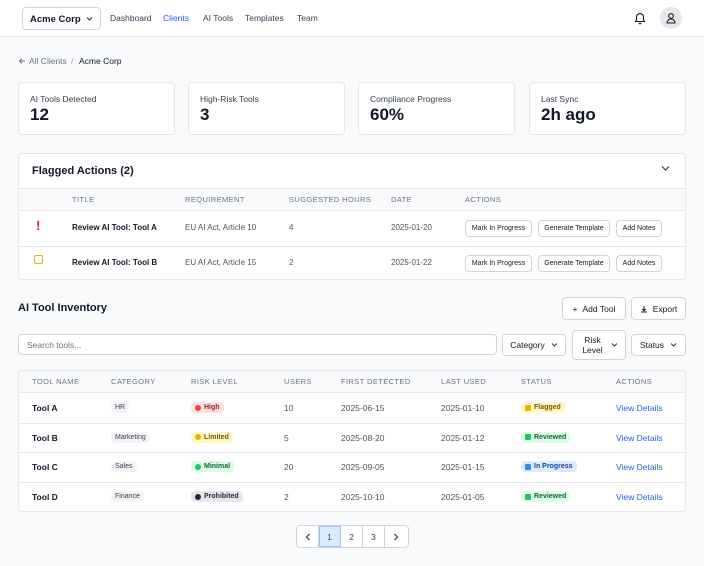 The image size is (704, 566). What do you see at coordinates (374, 536) in the screenshot?
I see `page-button: 3` at bounding box center [374, 536].